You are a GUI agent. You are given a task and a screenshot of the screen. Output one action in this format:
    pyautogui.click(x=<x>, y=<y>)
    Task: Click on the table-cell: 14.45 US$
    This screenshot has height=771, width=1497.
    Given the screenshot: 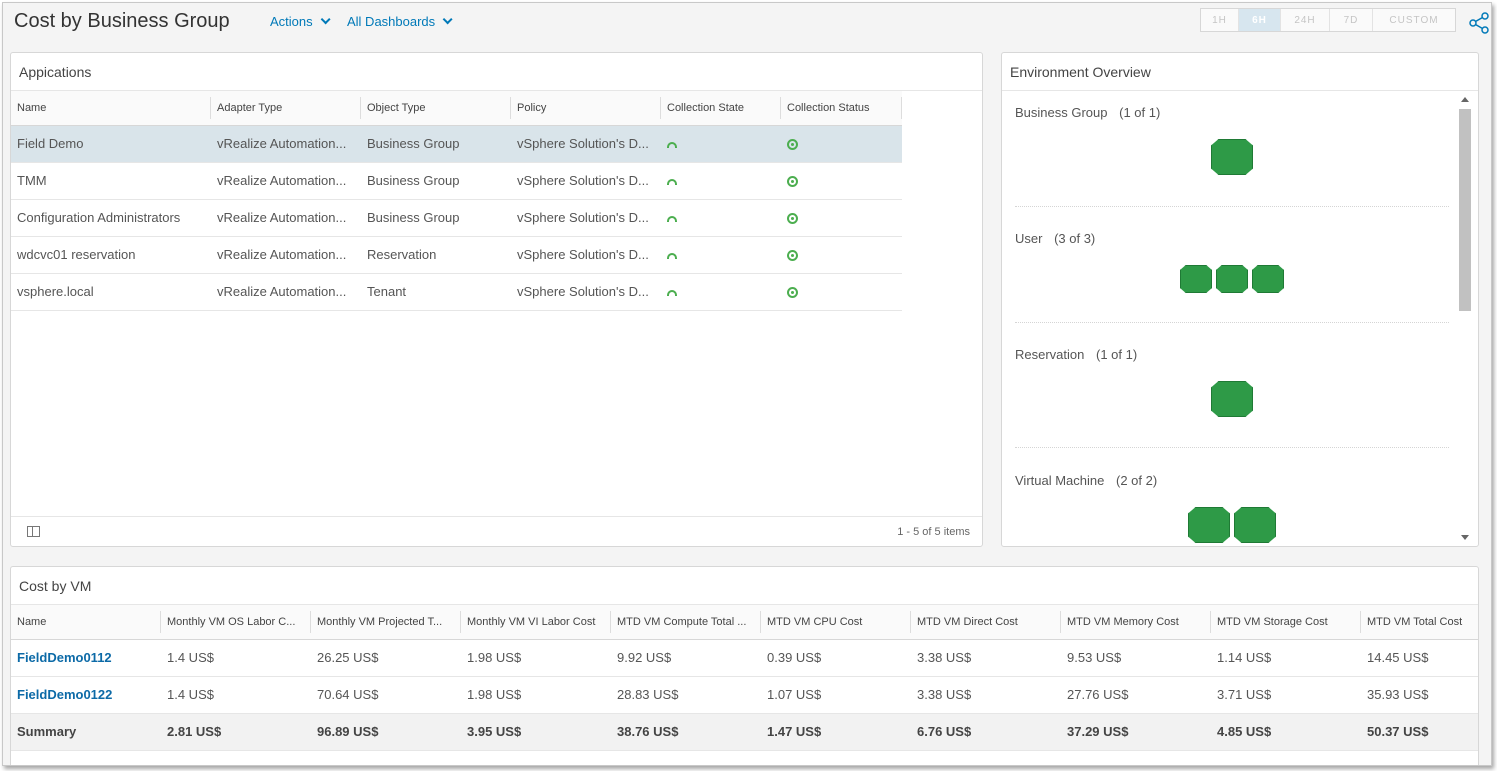 What is the action you would take?
    pyautogui.click(x=1419, y=658)
    